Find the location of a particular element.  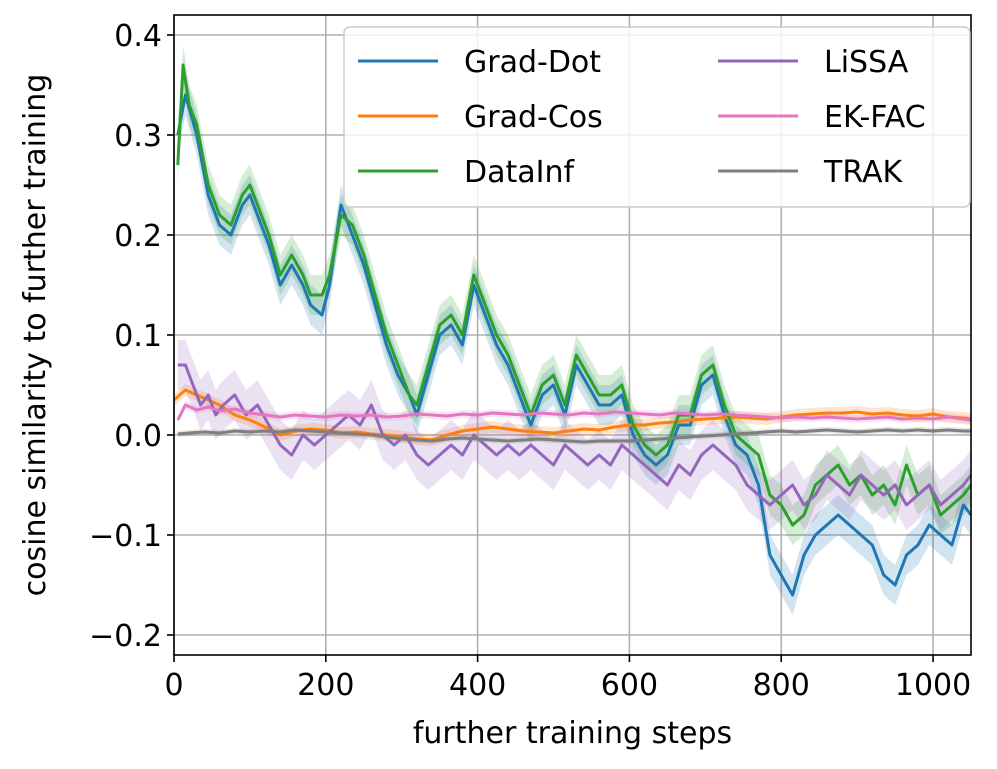

x-axis-label: further training steps is located at coordinates (572, 733).